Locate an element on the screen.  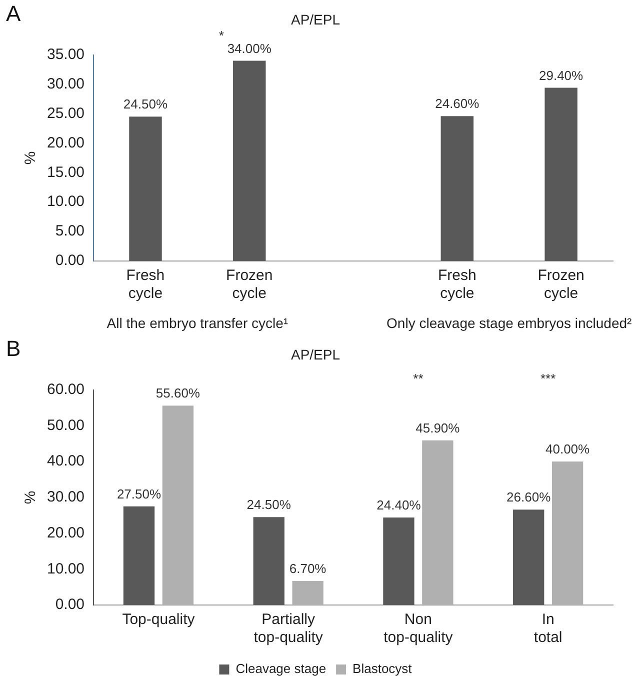
legend-label: Cleavage stage is located at coordinates (281, 668).